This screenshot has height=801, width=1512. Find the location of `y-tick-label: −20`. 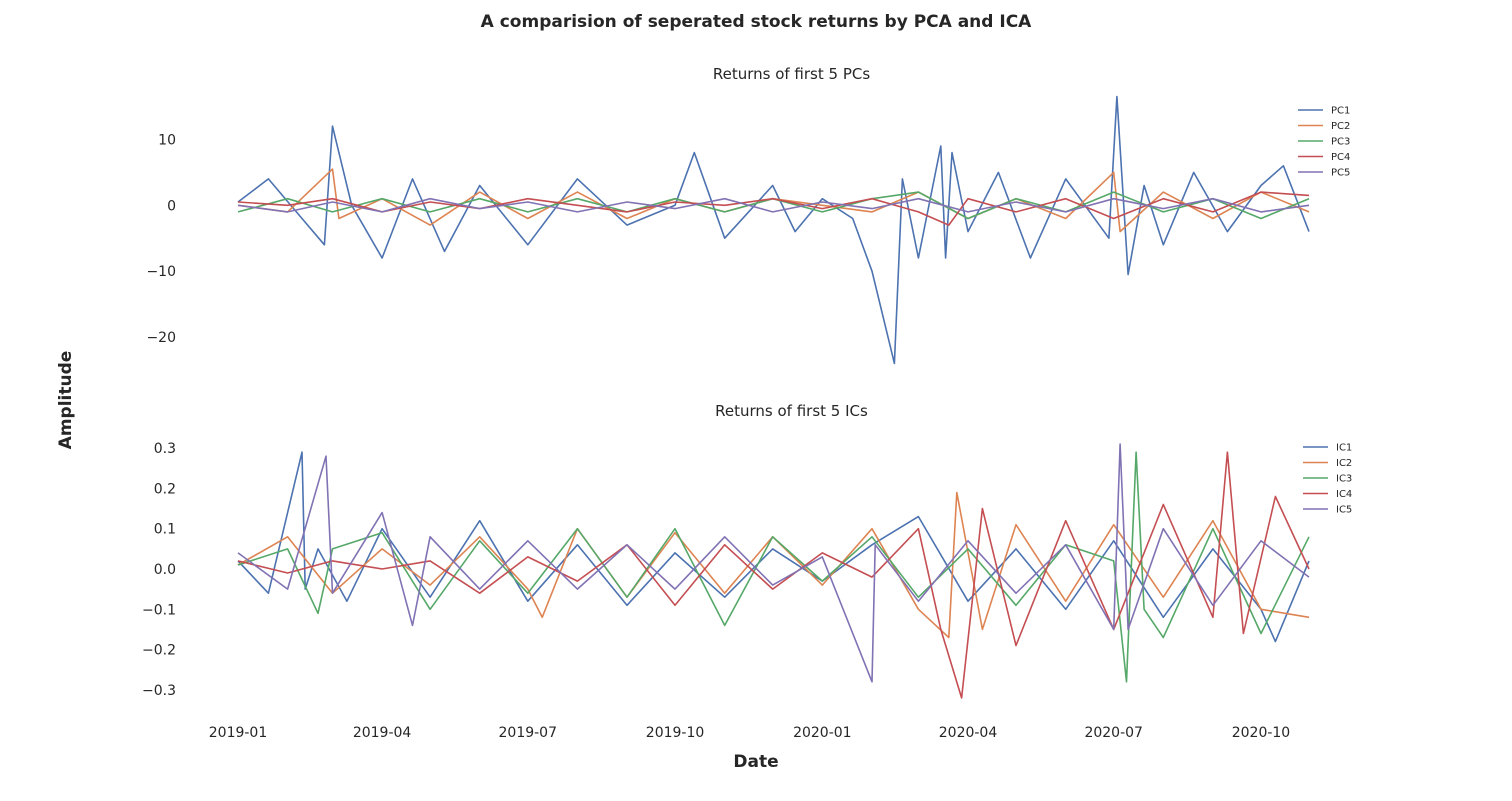

y-tick-label: −20 is located at coordinates (161, 338).